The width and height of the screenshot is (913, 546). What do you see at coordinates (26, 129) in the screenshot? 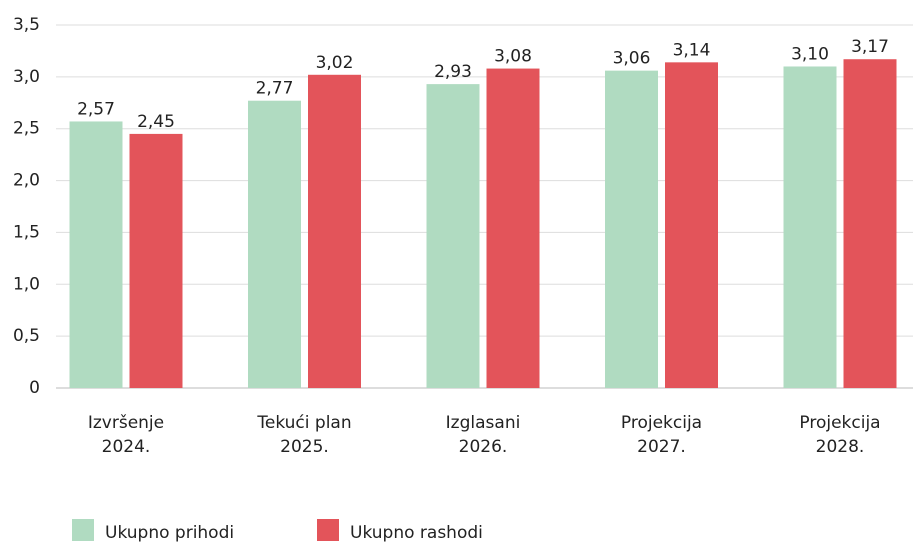
I see `y-tick-label: 2,5` at bounding box center [26, 129].